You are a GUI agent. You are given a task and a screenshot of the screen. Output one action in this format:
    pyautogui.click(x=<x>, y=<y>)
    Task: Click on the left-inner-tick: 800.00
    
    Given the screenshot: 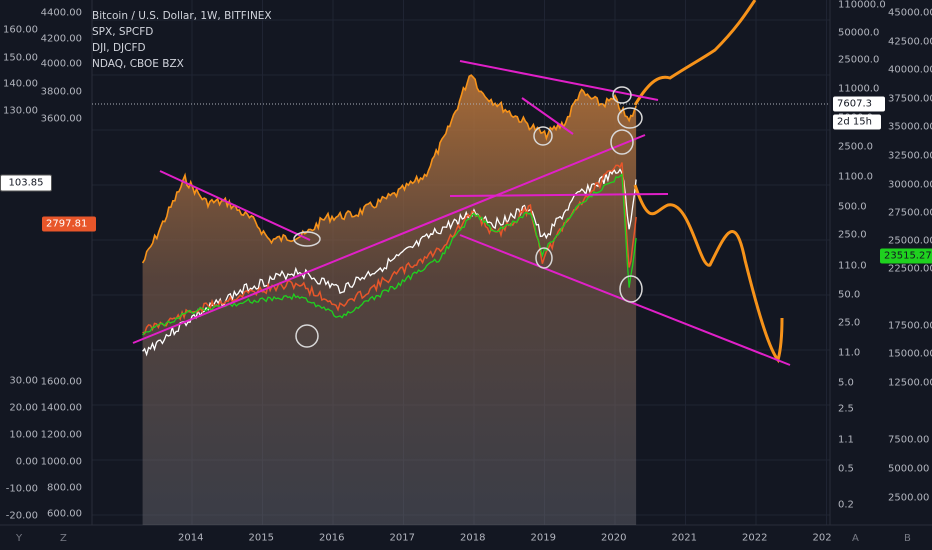 What is the action you would take?
    pyautogui.click(x=64, y=488)
    